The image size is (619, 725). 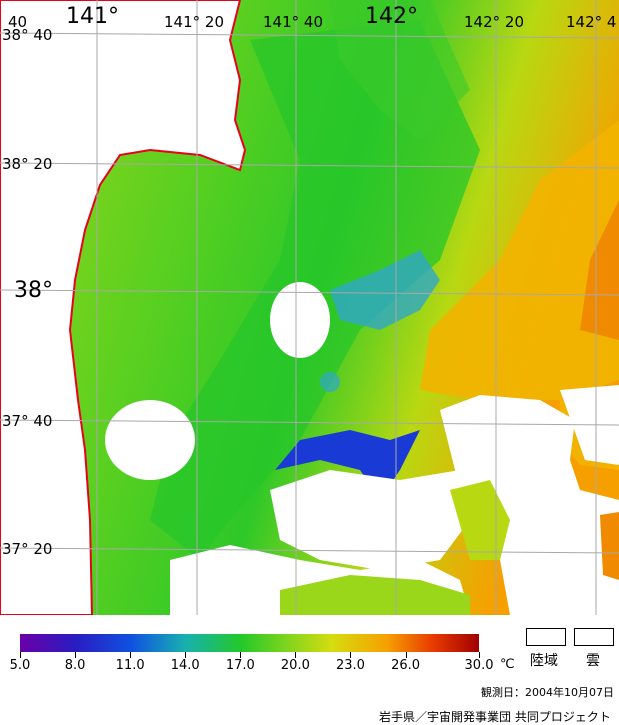 What do you see at coordinates (406, 665) in the screenshot?
I see `colorbar-tick-label: 26.0` at bounding box center [406, 665].